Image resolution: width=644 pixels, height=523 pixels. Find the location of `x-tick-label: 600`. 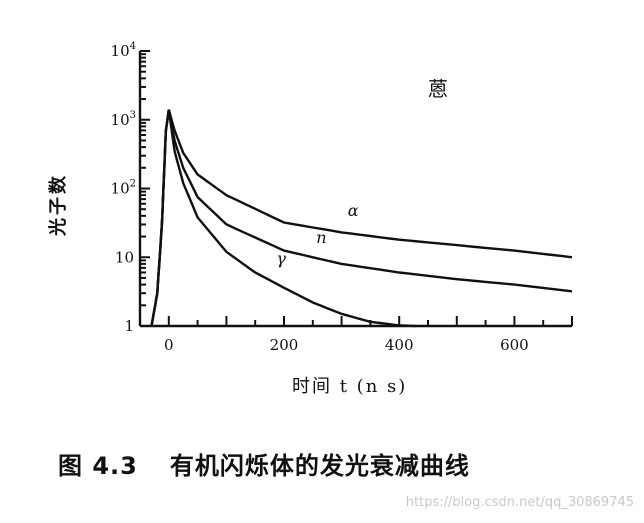

x-tick-label: 600 is located at coordinates (514, 345).